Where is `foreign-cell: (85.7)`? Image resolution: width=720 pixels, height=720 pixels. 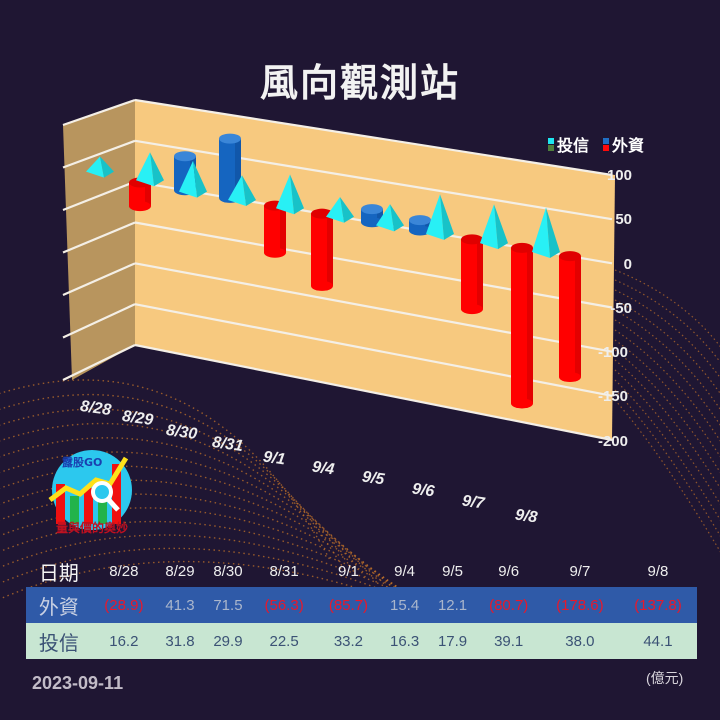 foreign-cell: (85.7) is located at coordinates (348, 605).